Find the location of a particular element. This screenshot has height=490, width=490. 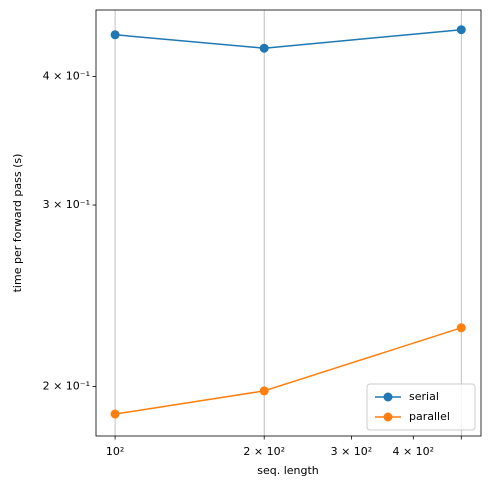

legend-box is located at coordinates (421, 407).